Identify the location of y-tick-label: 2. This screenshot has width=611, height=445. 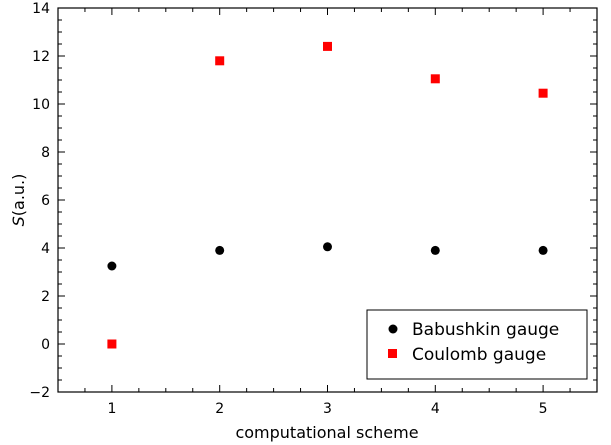
(45, 297).